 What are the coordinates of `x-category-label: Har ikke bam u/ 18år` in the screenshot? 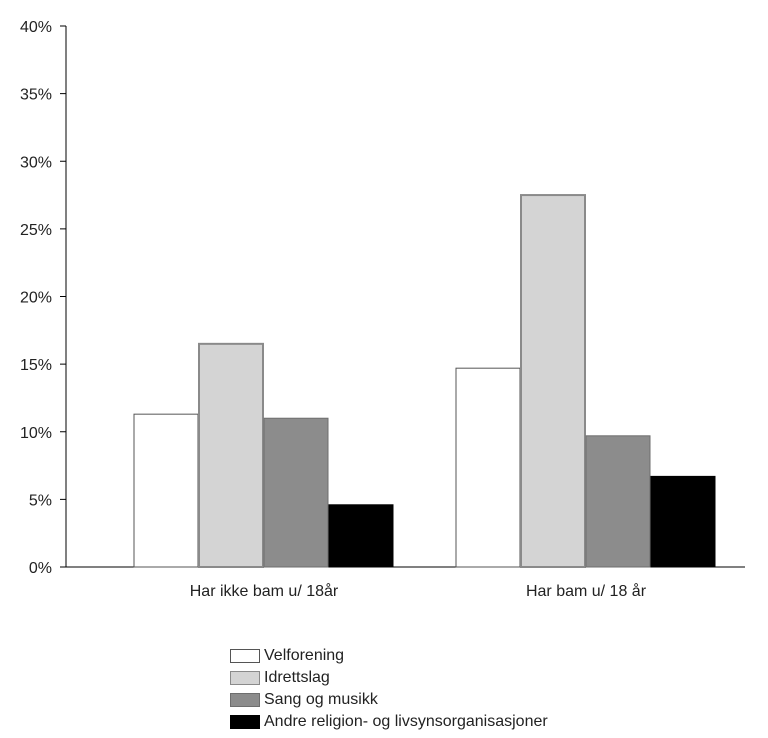 It's located at (264, 591).